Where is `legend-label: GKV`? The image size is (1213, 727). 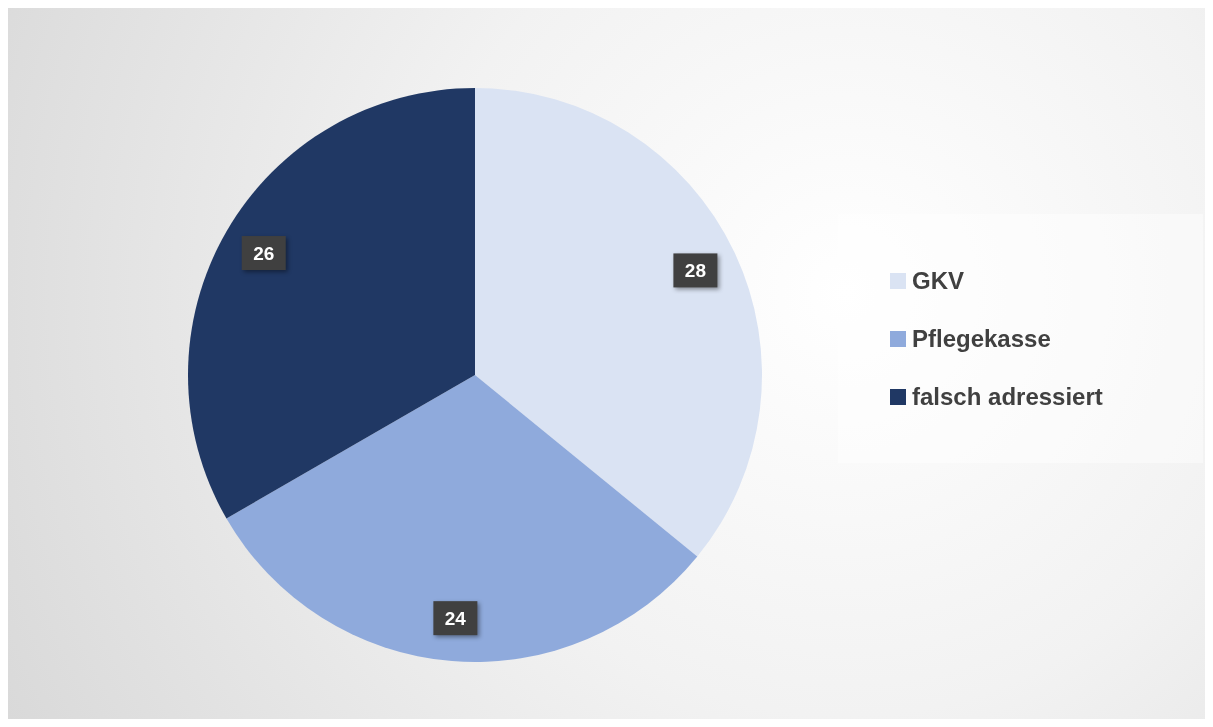 legend-label: GKV is located at coordinates (938, 280).